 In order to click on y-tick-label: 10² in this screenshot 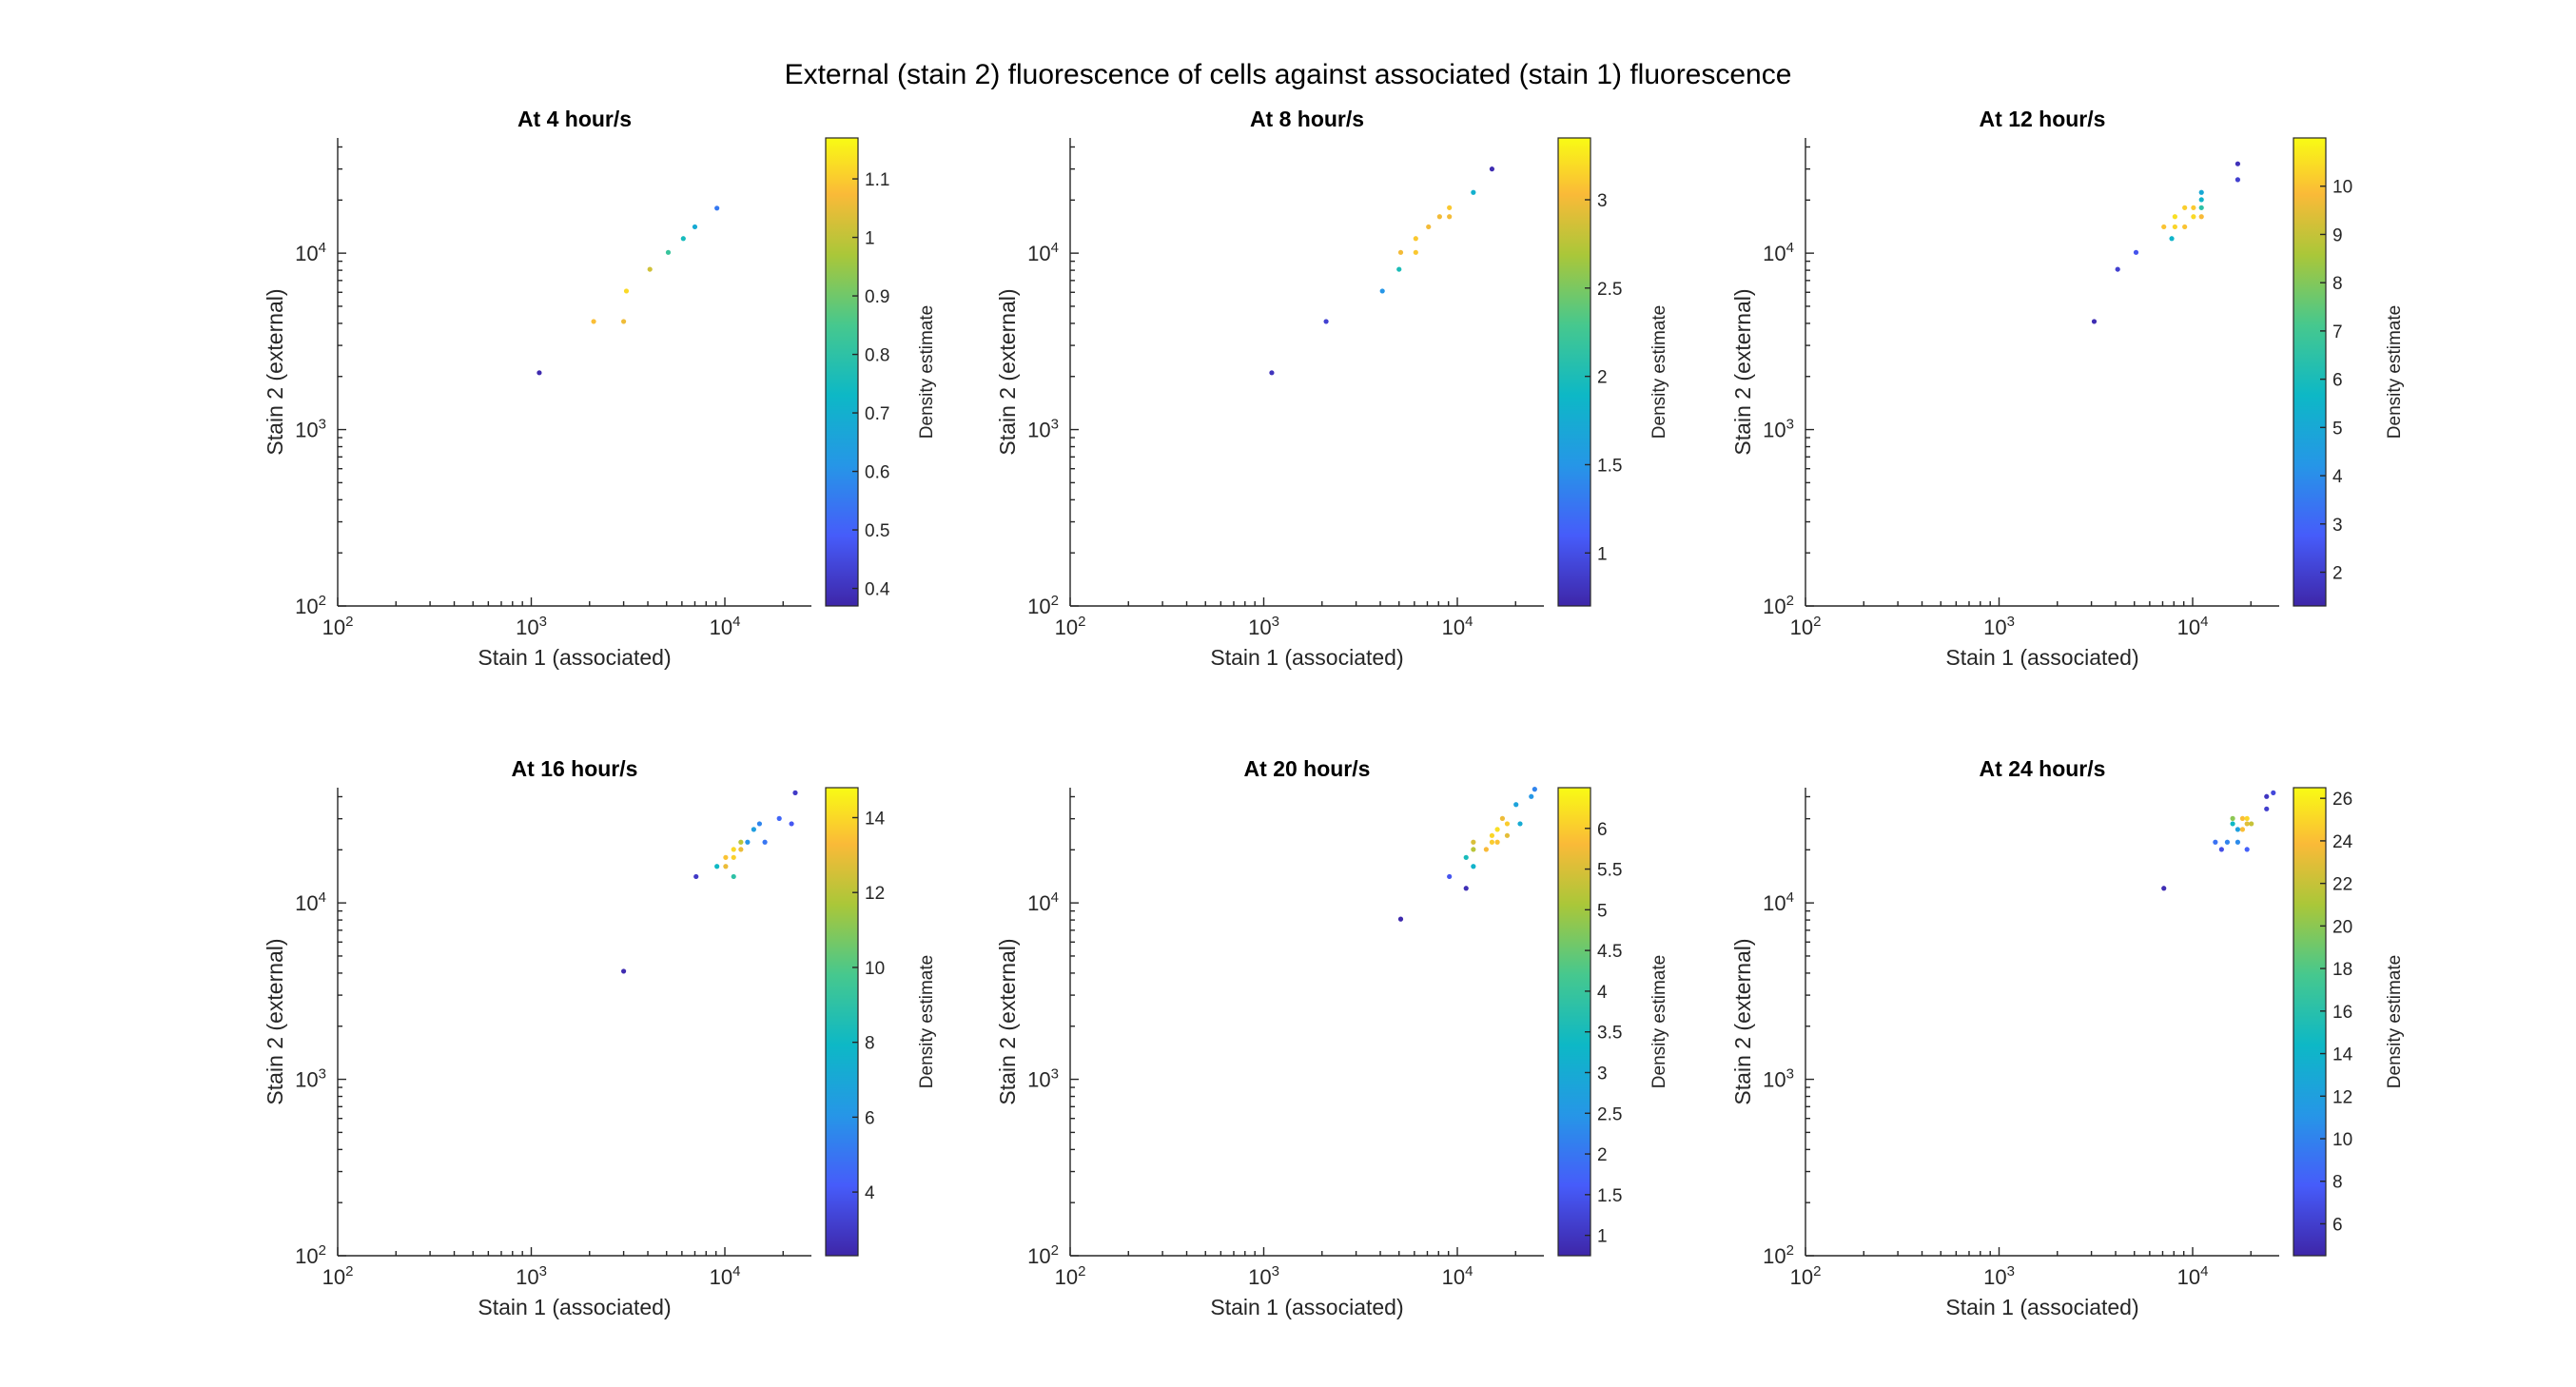, I will do `click(311, 1255)`.